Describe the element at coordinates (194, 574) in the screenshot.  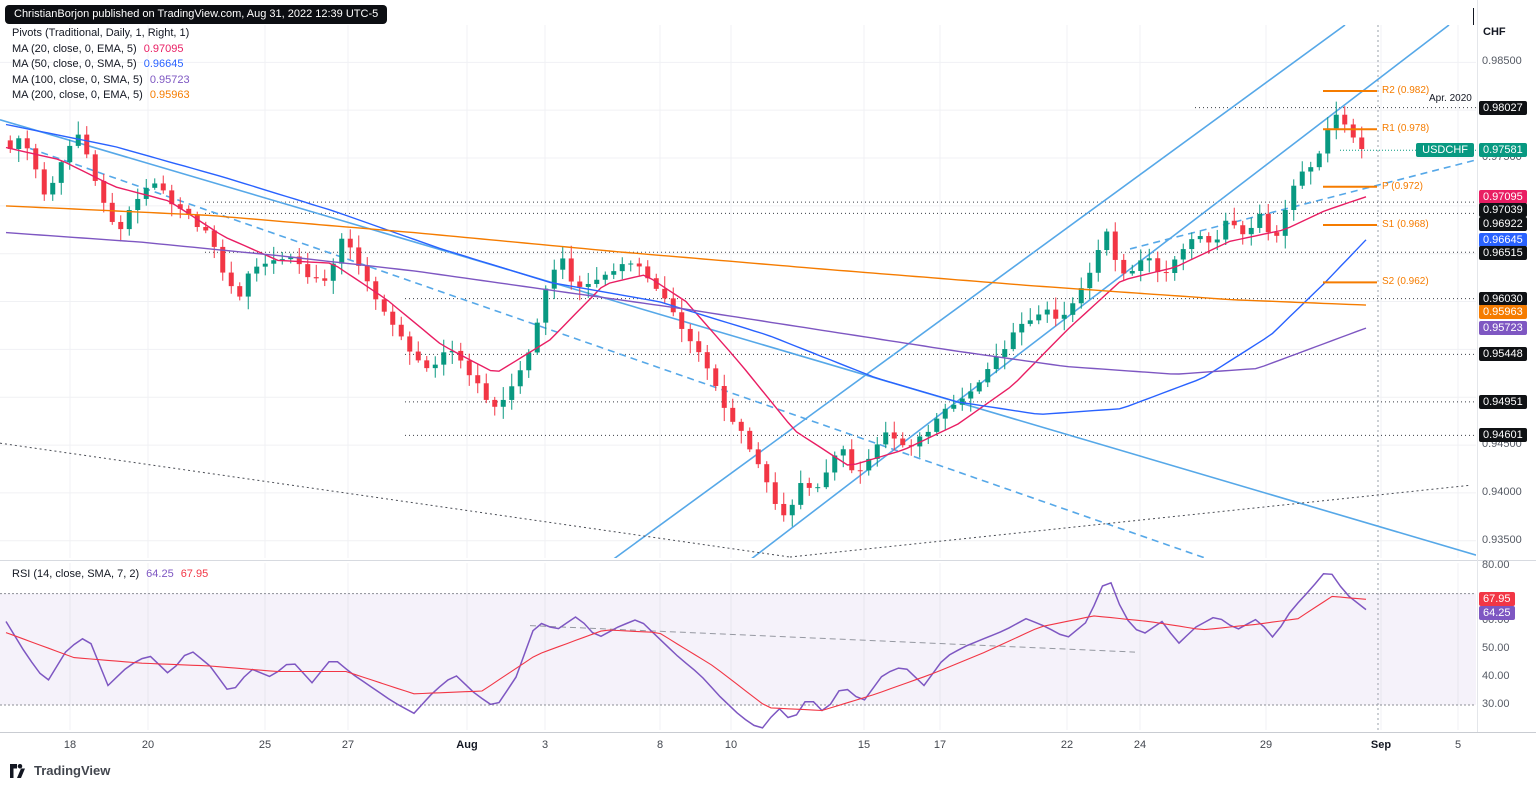
I see `rsi-legend-value-2: 67.95` at that location.